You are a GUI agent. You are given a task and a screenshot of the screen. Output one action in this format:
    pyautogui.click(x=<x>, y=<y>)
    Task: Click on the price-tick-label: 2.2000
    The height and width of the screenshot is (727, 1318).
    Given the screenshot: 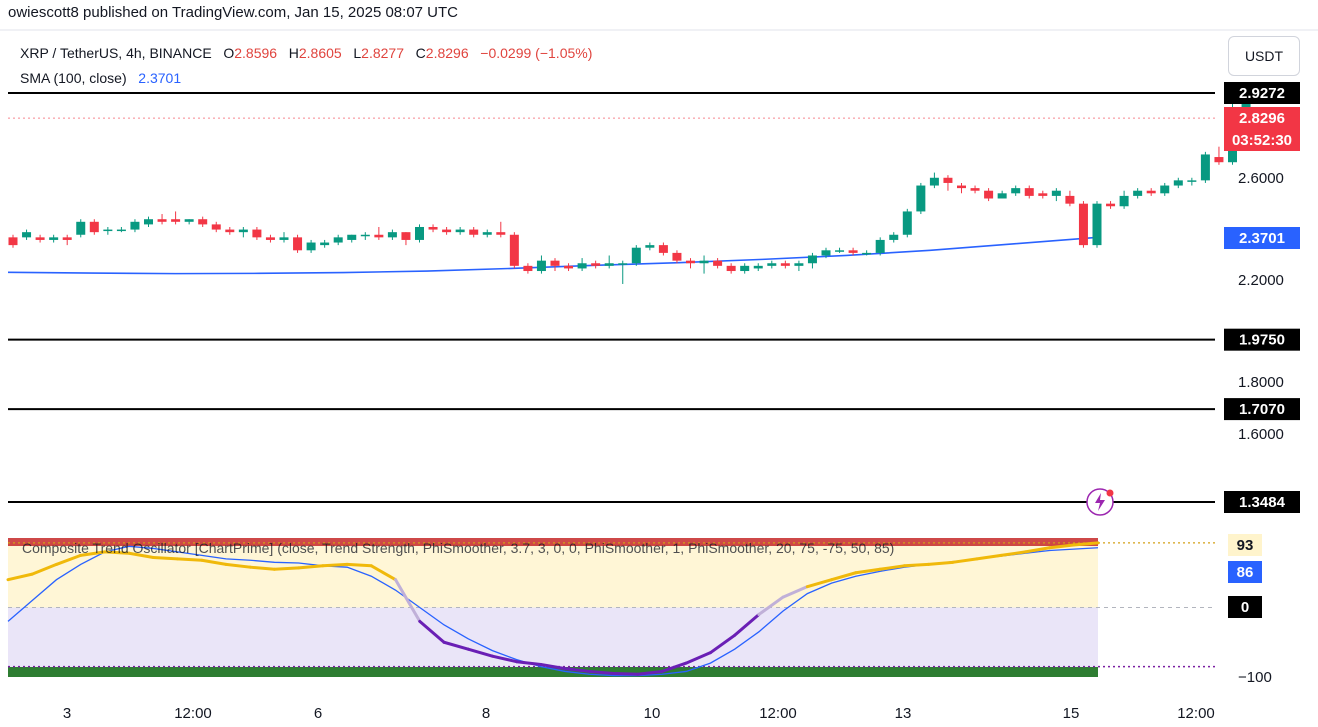 What is the action you would take?
    pyautogui.click(x=1261, y=280)
    